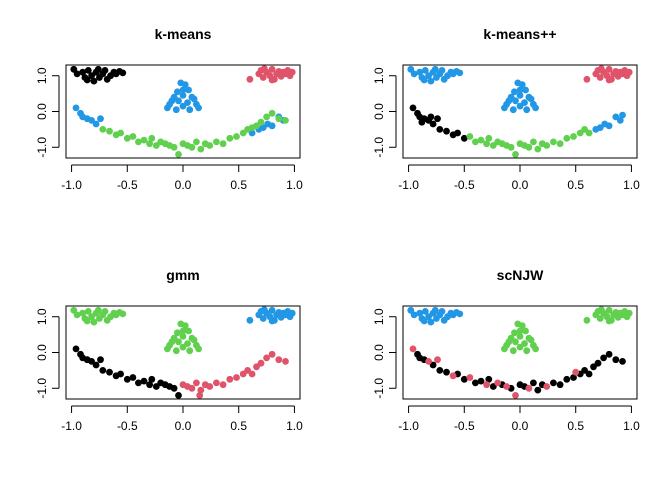 The height and width of the screenshot is (480, 672). I want to click on y-axis: -1.0 0.0 1.0, so click(47, 353).